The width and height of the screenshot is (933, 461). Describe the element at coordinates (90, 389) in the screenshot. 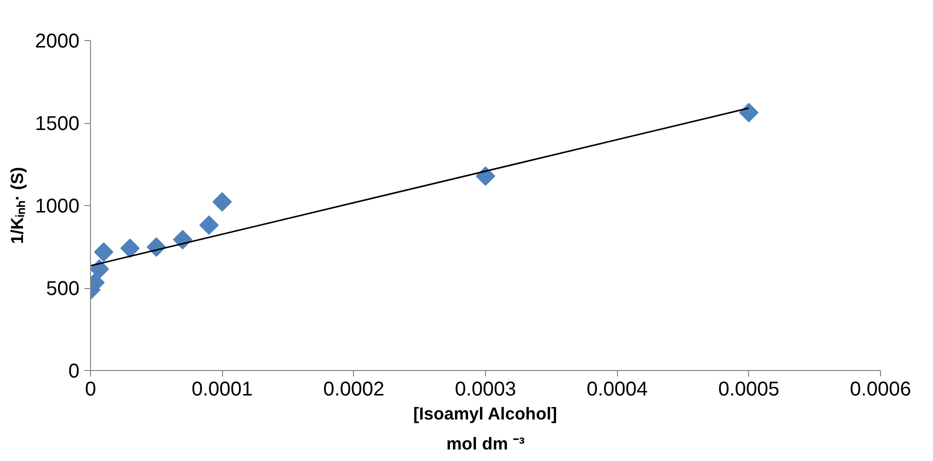

I see `x-tick-label: 0` at that location.